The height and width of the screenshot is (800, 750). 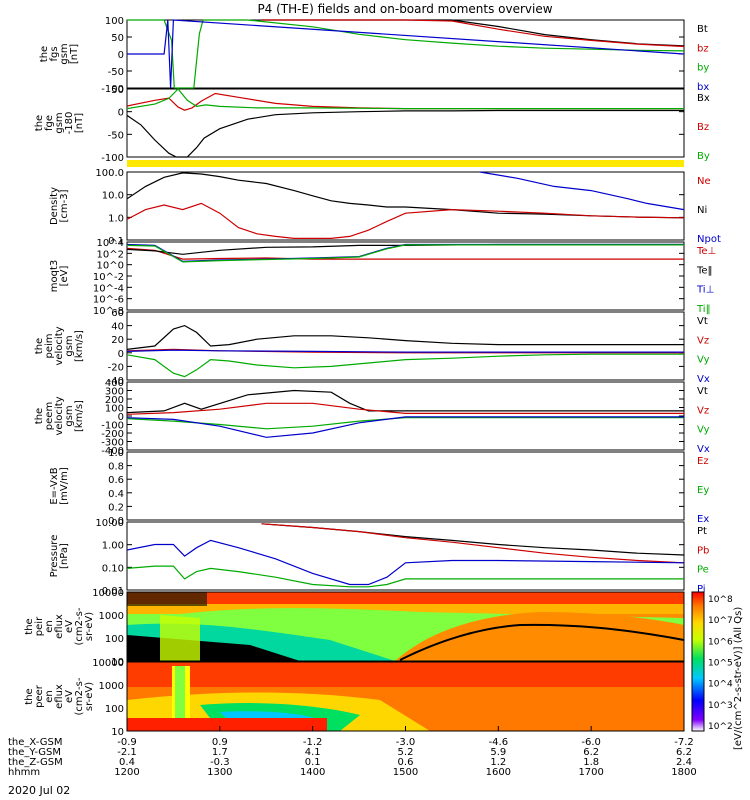 What do you see at coordinates (24, 772) in the screenshot?
I see `ephem-row-label: hhmm` at bounding box center [24, 772].